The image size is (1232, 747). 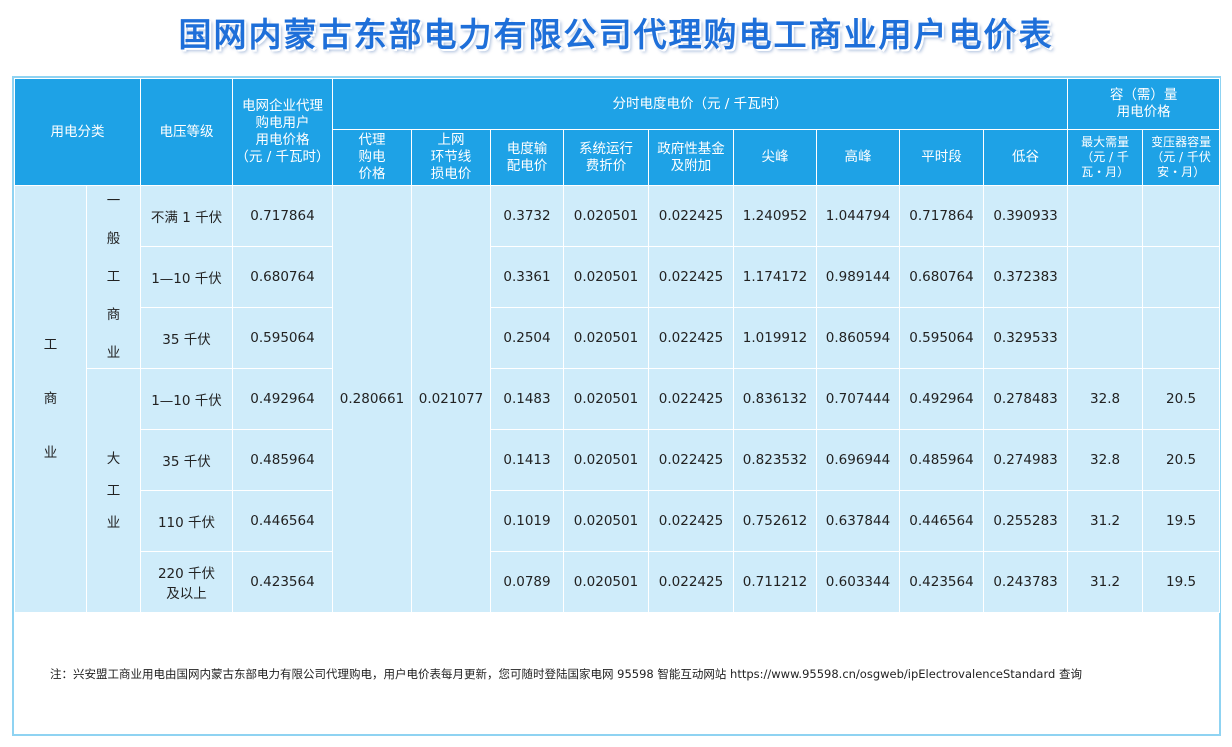 I want to click on header-transmission: 电度输 配电价, so click(x=527, y=157).